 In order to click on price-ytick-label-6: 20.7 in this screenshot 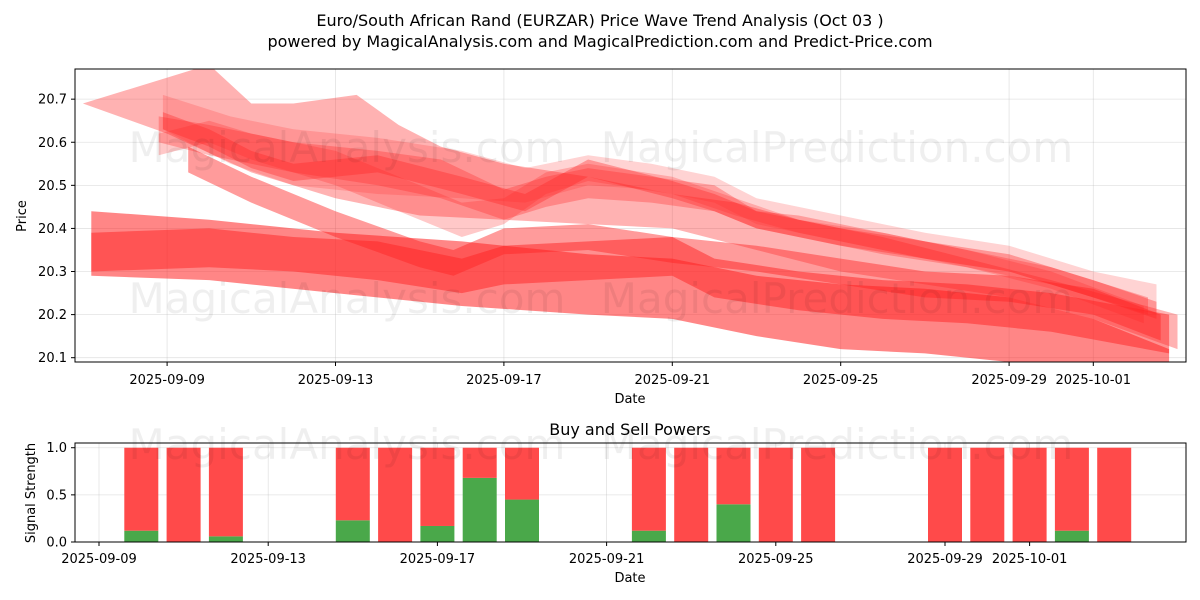, I will do `click(52, 100)`.